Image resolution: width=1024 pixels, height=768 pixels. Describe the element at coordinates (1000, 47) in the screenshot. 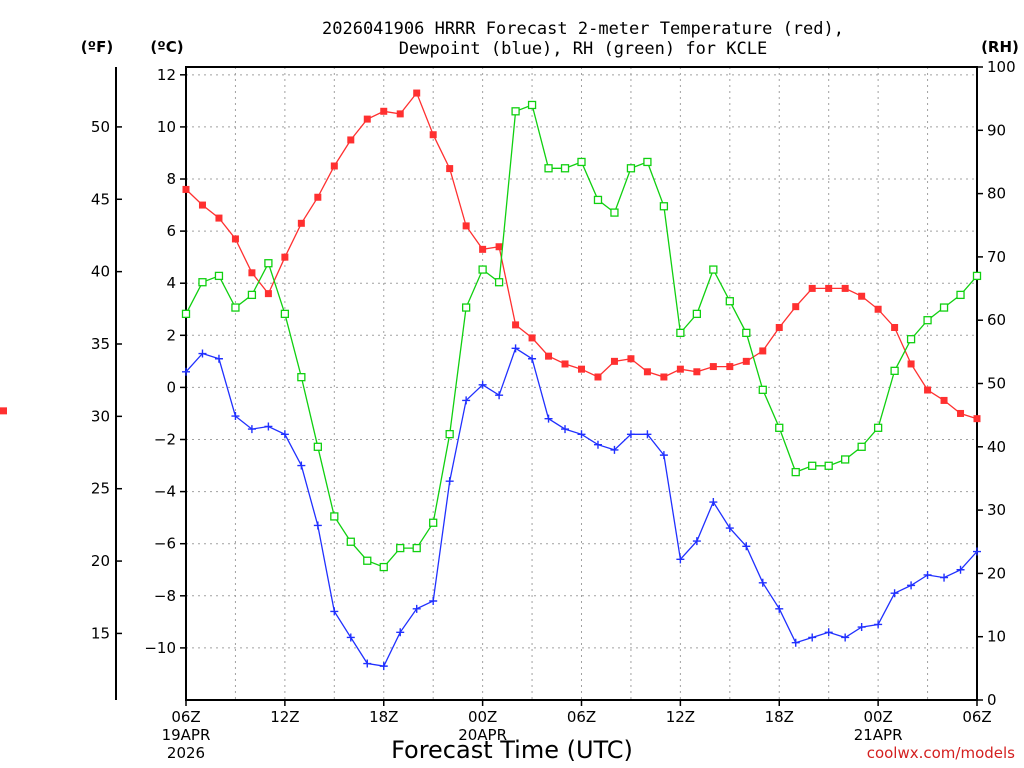

I see `rh-unit-label: (RH)` at that location.